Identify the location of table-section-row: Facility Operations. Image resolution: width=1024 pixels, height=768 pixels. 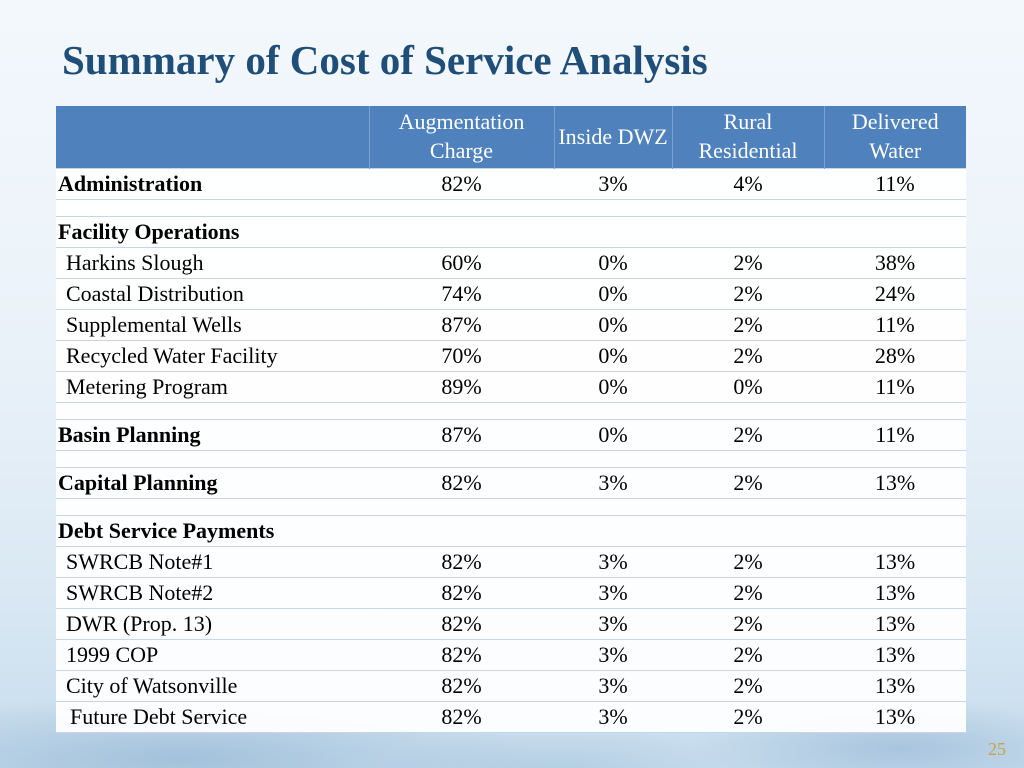
(511, 232).